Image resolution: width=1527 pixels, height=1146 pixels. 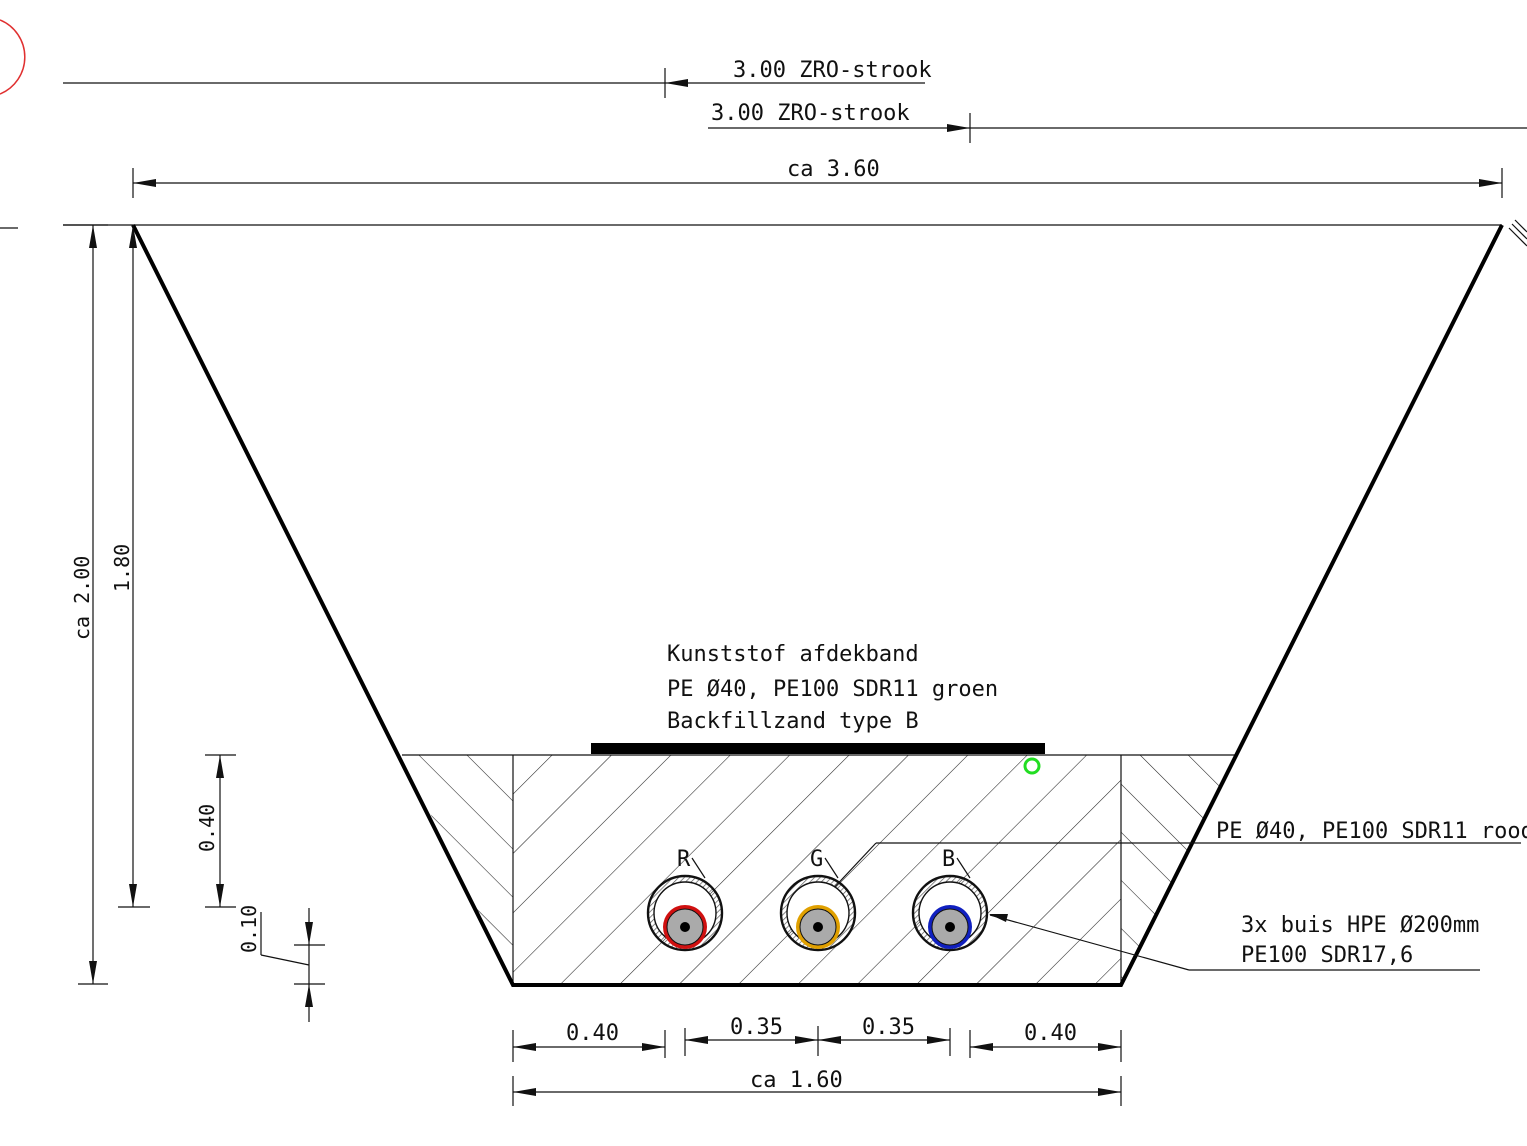 I want to click on depth-cover-dimension: 1.80, so click(x=130, y=566).